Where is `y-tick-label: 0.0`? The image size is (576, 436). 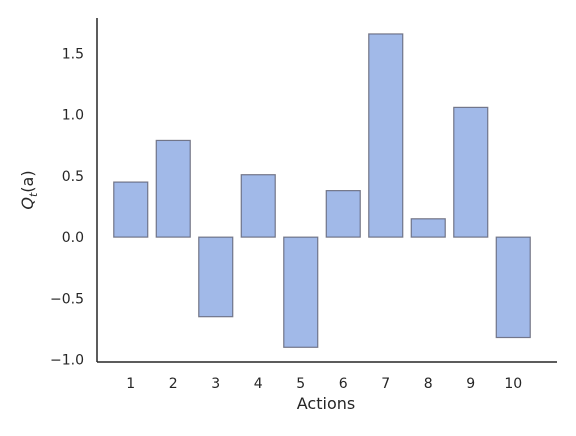
y-tick-label: 0.0 is located at coordinates (73, 238).